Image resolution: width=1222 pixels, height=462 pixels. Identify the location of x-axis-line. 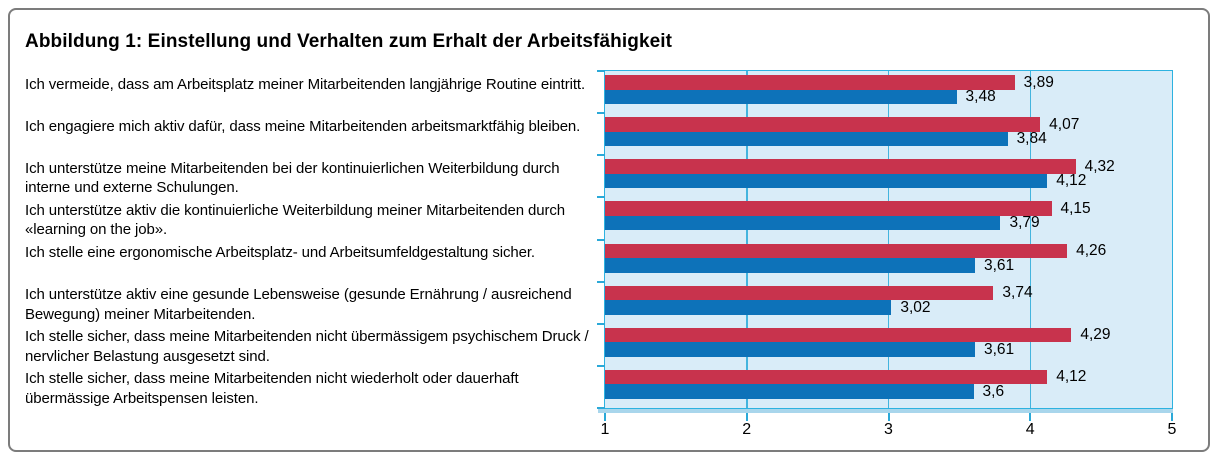
(885, 410).